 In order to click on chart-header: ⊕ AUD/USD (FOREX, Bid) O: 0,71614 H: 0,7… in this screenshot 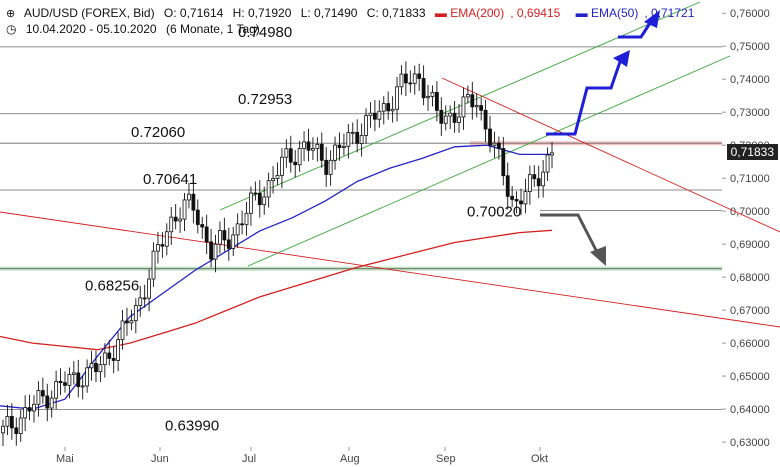, I will do `click(356, 13)`.